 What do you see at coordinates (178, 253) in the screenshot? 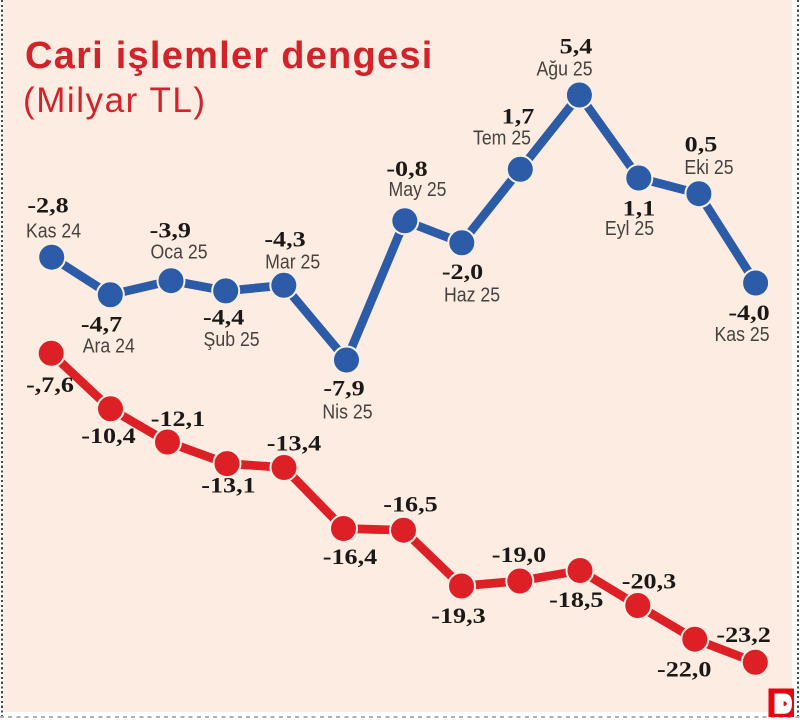
I see `svg-text: Oca 25` at bounding box center [178, 253].